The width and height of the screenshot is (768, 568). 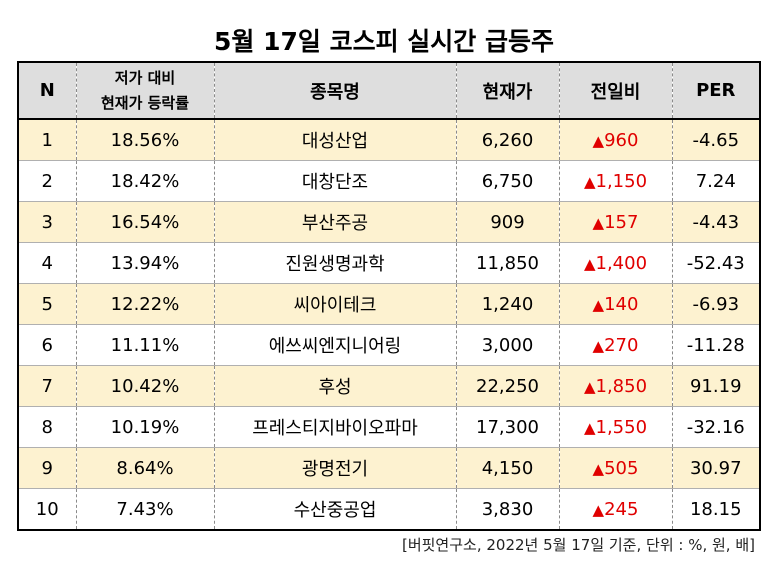 I want to click on table-row: 5 12.22% 씨아이테크 1,240 ▲140 -6.93, so click(x=389, y=304).